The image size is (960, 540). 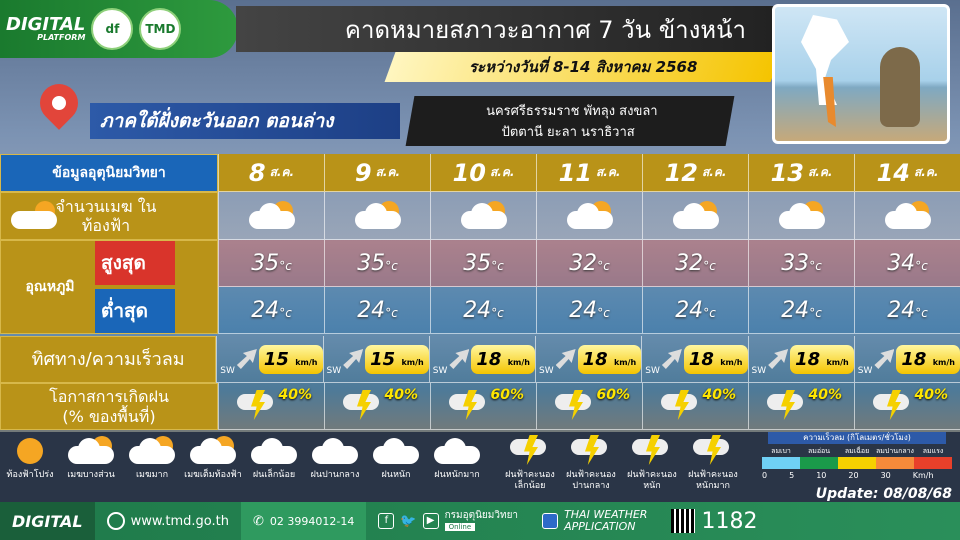 What do you see at coordinates (729, 521) in the screenshot?
I see `hotline-number: 1182` at bounding box center [729, 521].